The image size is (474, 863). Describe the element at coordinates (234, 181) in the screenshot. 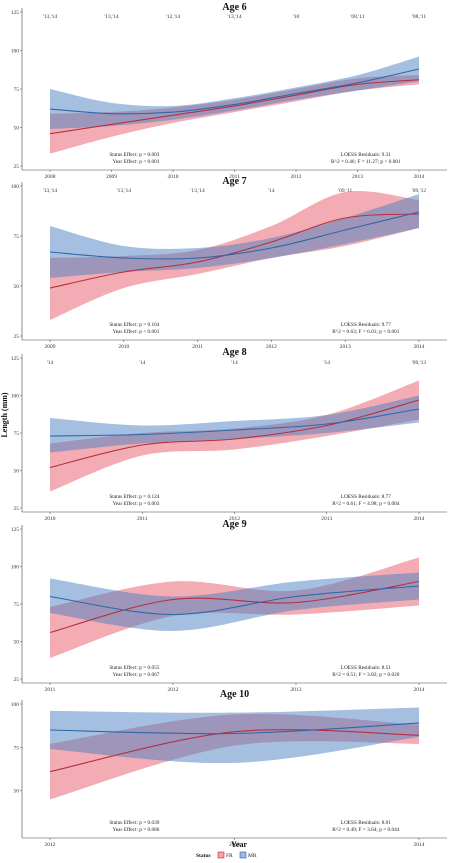

I see `panel-title: Age 7` at that location.